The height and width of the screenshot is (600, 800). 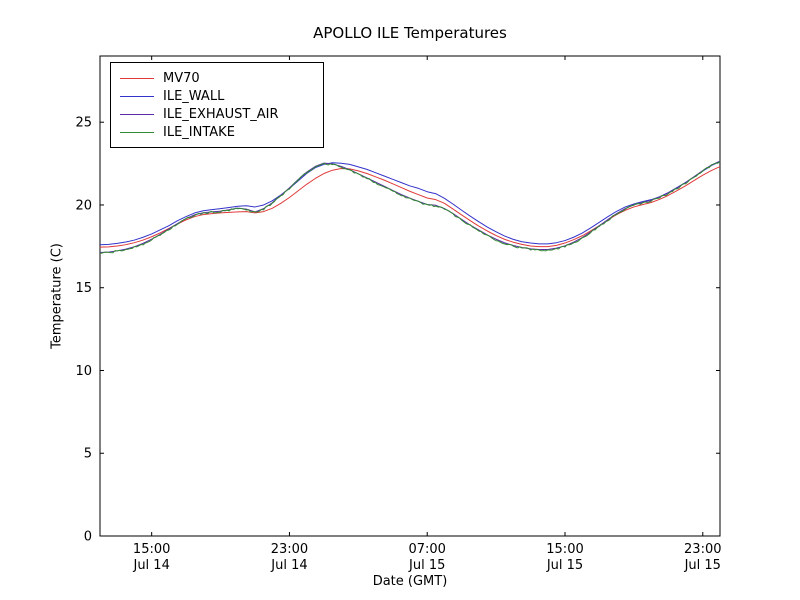 What do you see at coordinates (426, 549) in the screenshot?
I see `x-tick-label-time: 07:00` at bounding box center [426, 549].